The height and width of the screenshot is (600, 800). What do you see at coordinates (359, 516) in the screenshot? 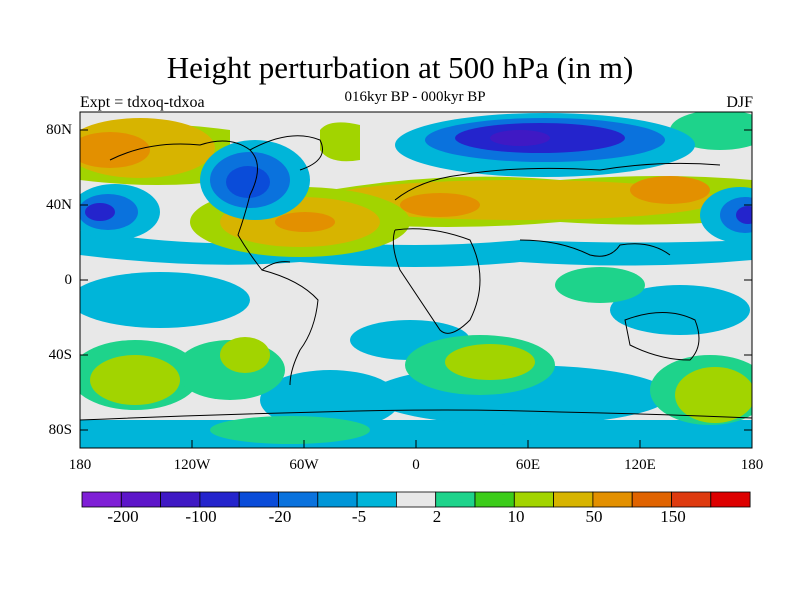
I see `colorbar-label: -5` at bounding box center [359, 516].